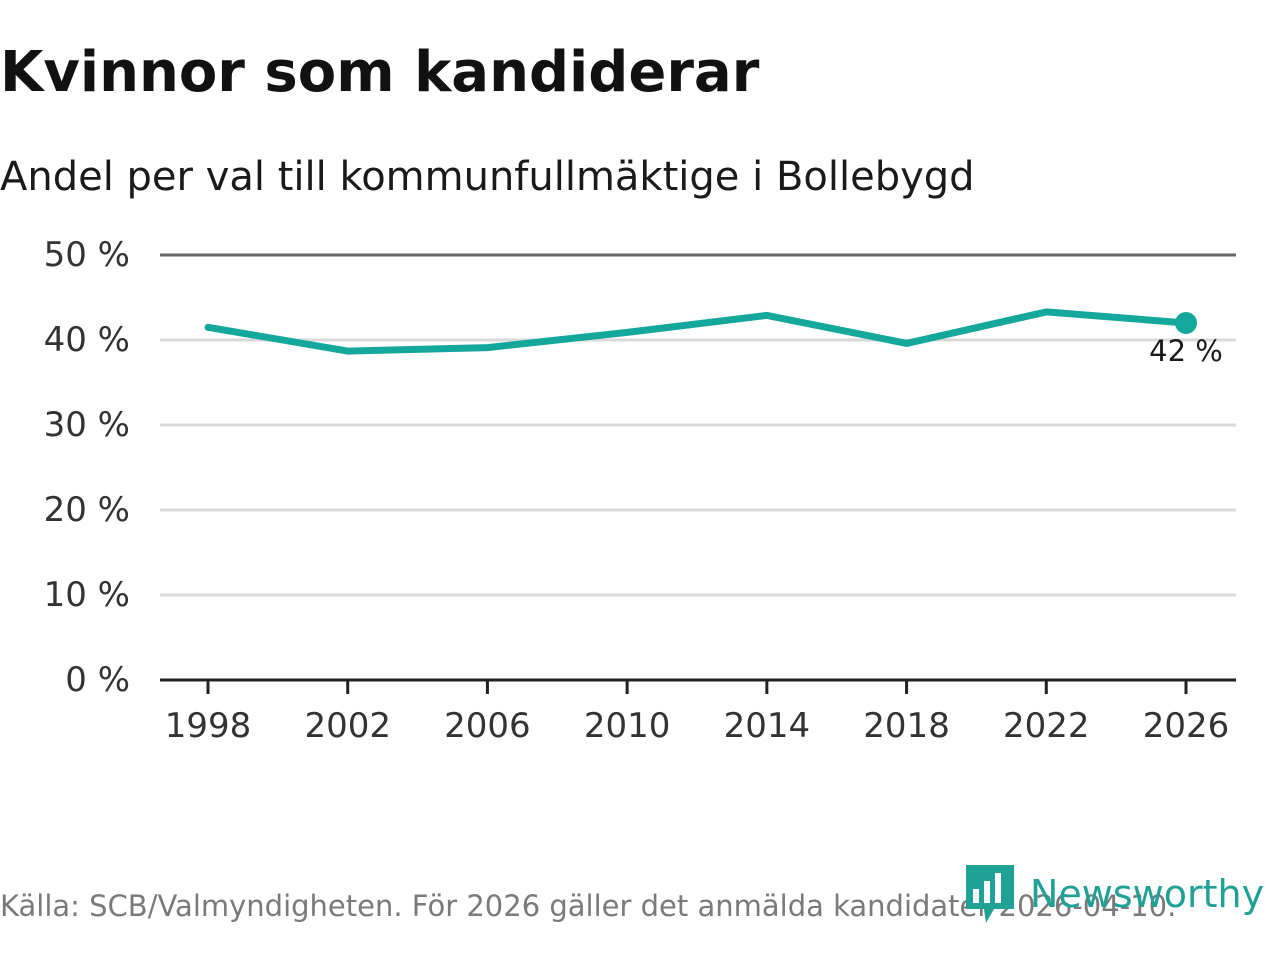 This screenshot has height=960, width=1280. What do you see at coordinates (697, 713) in the screenshot?
I see `x-axis-ticks: 1998 2002 2006 2010 2014 2018 2022 2026` at bounding box center [697, 713].